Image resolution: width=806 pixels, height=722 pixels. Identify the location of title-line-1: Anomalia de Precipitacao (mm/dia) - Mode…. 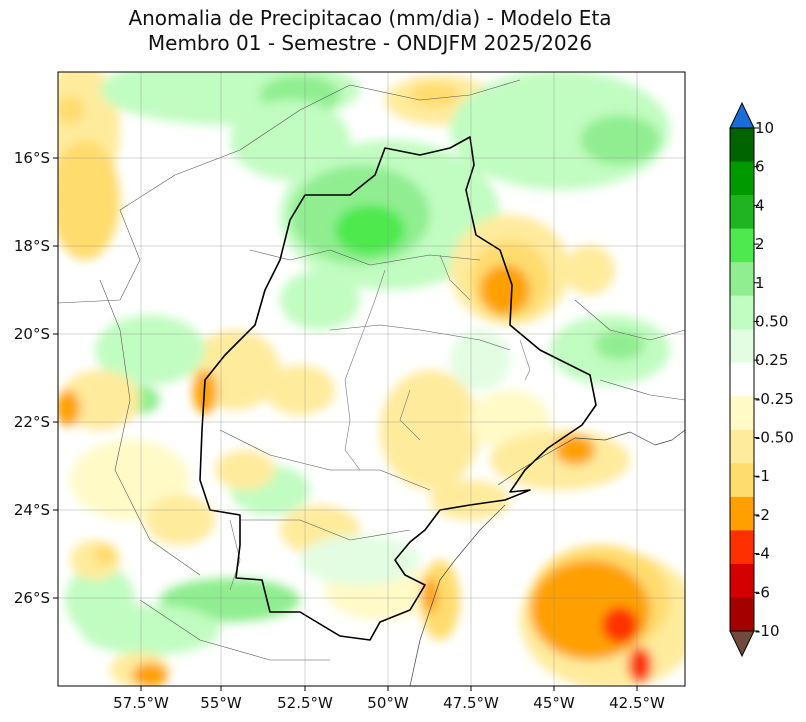
(370, 18).